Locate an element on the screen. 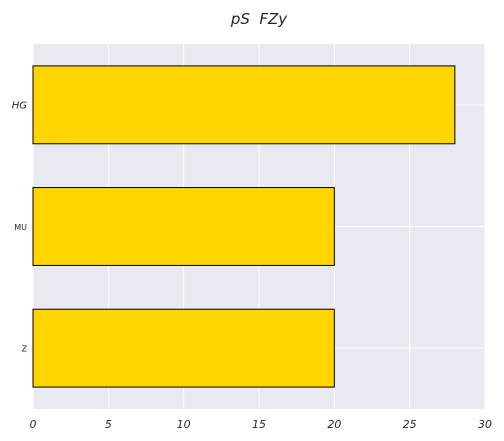 The width and height of the screenshot is (504, 441). x-tick-label: 15 is located at coordinates (259, 424).